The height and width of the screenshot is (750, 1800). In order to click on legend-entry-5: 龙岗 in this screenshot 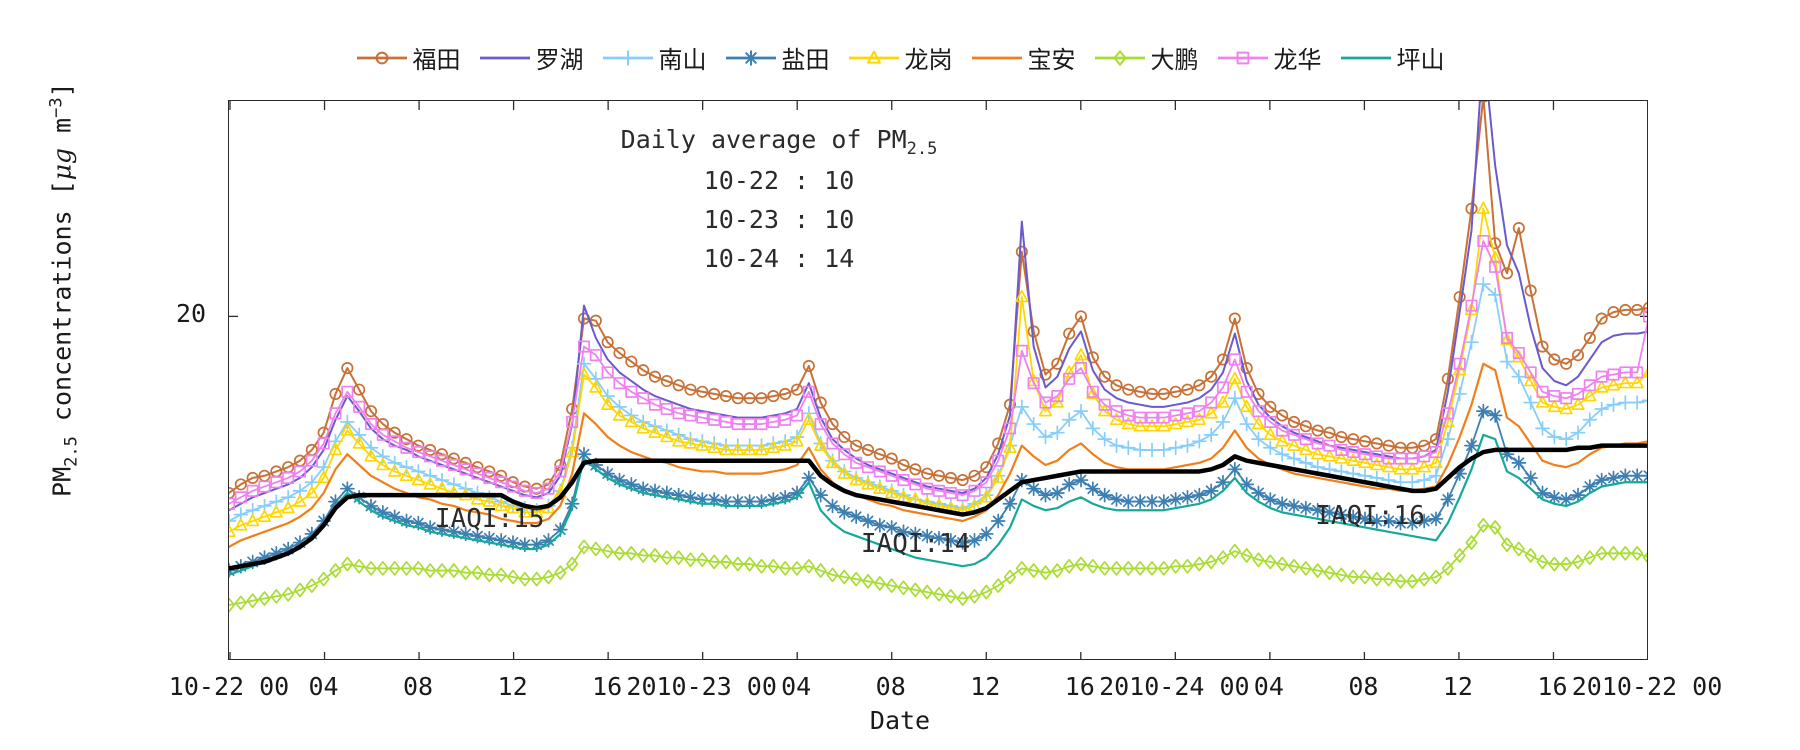, I will do `click(900, 57)`.